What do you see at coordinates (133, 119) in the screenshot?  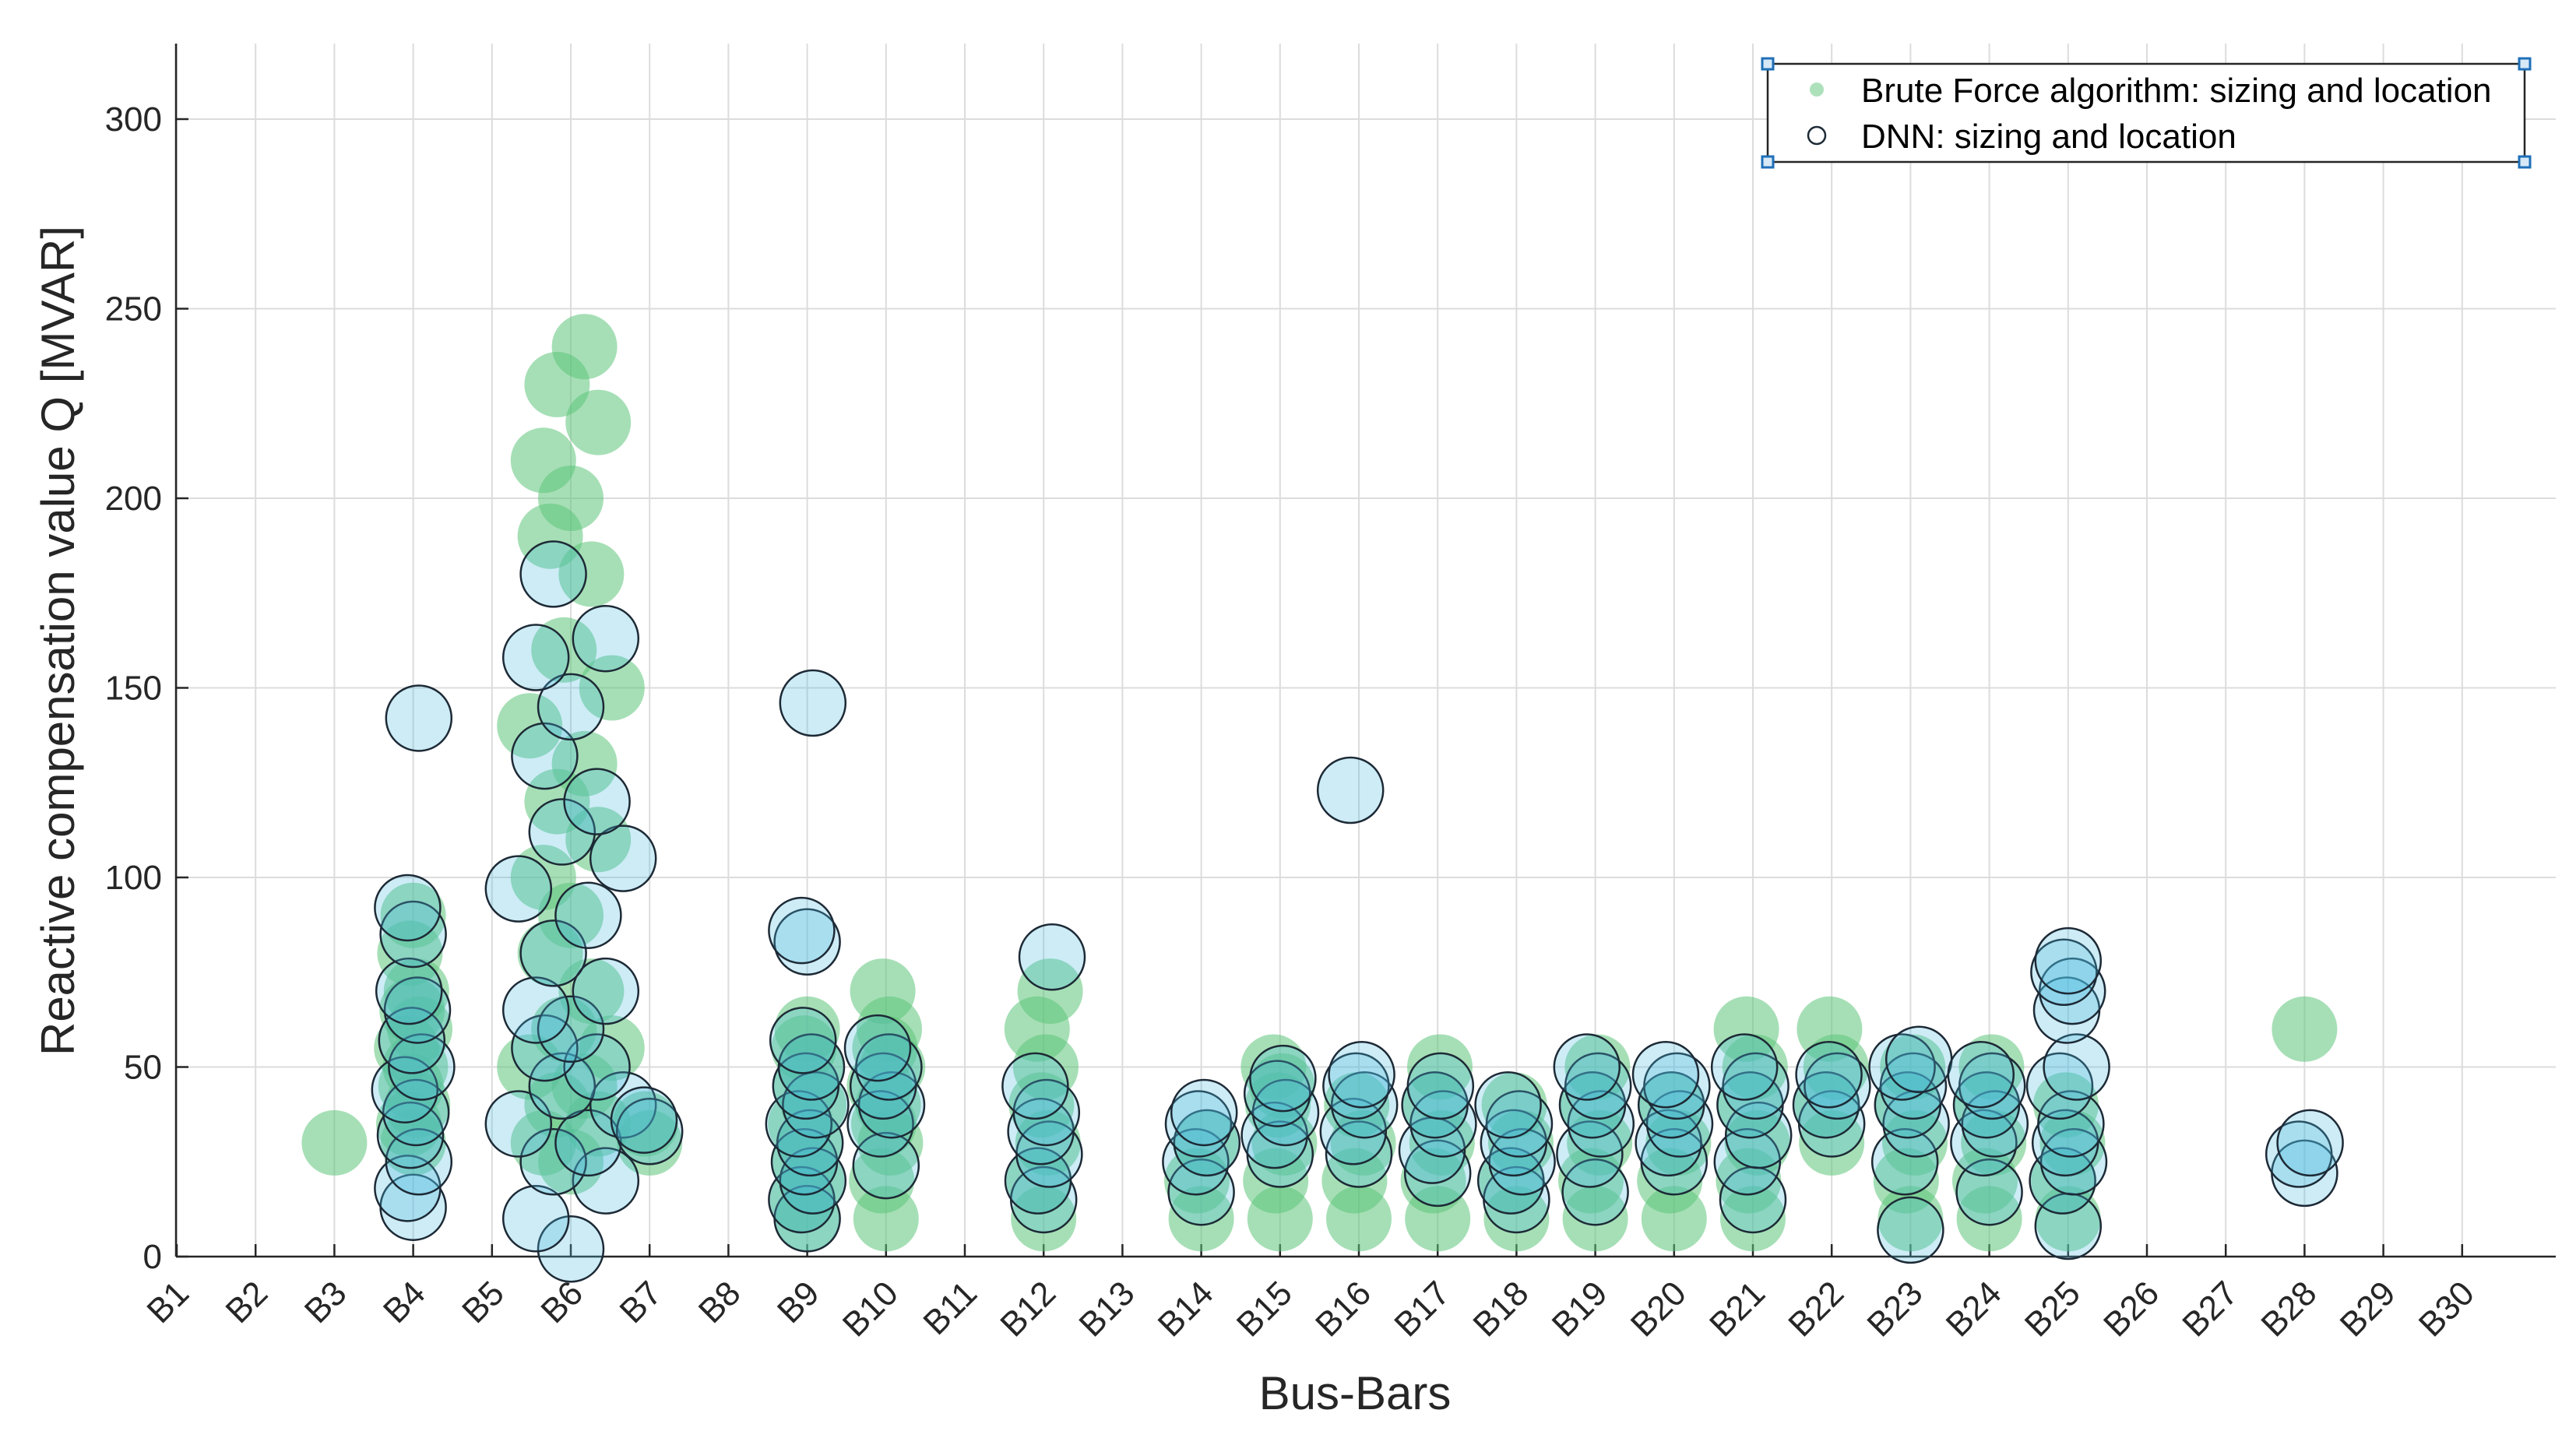 I see `y-tick-label: 300` at bounding box center [133, 119].